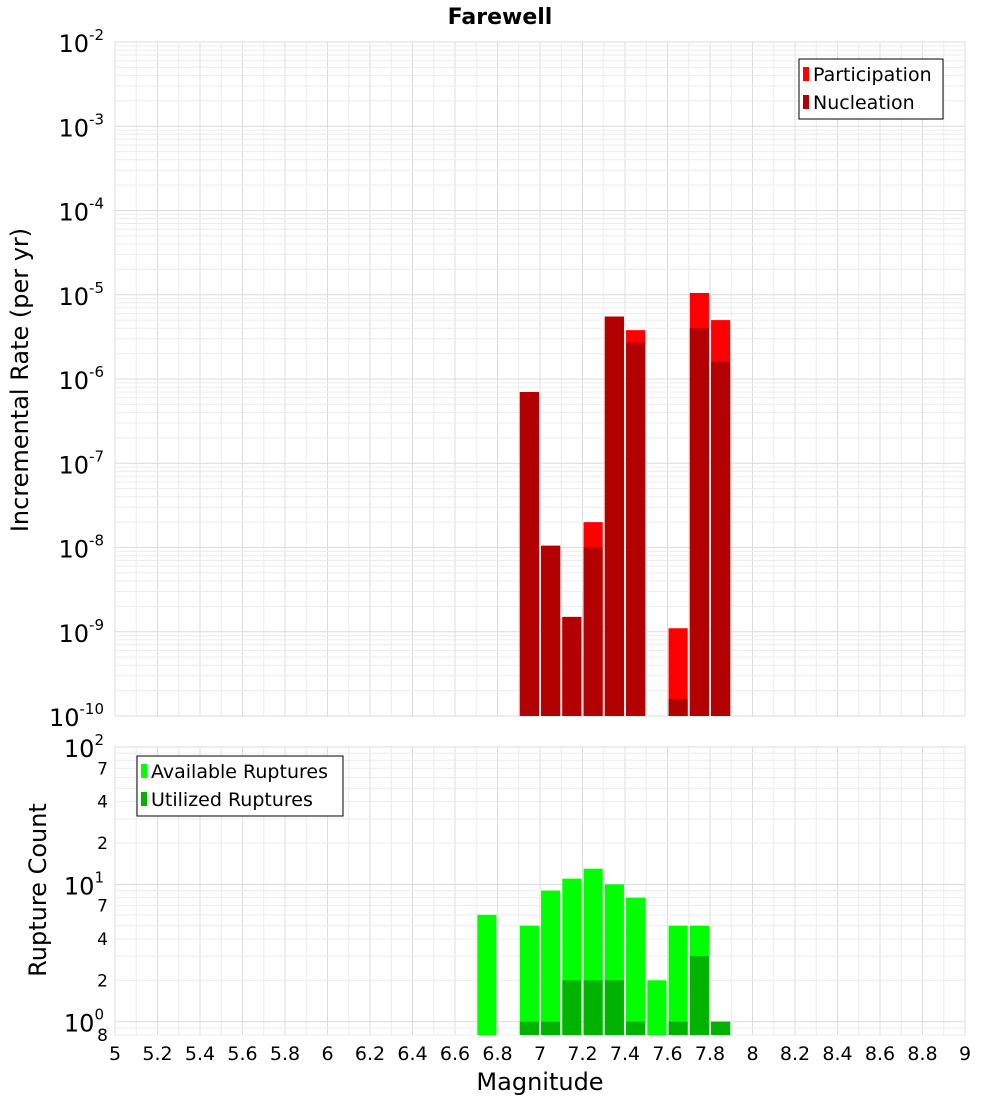 Image resolution: width=1000 pixels, height=1104 pixels. Describe the element at coordinates (500, 17) in the screenshot. I see `chart-title: Farewell` at that location.